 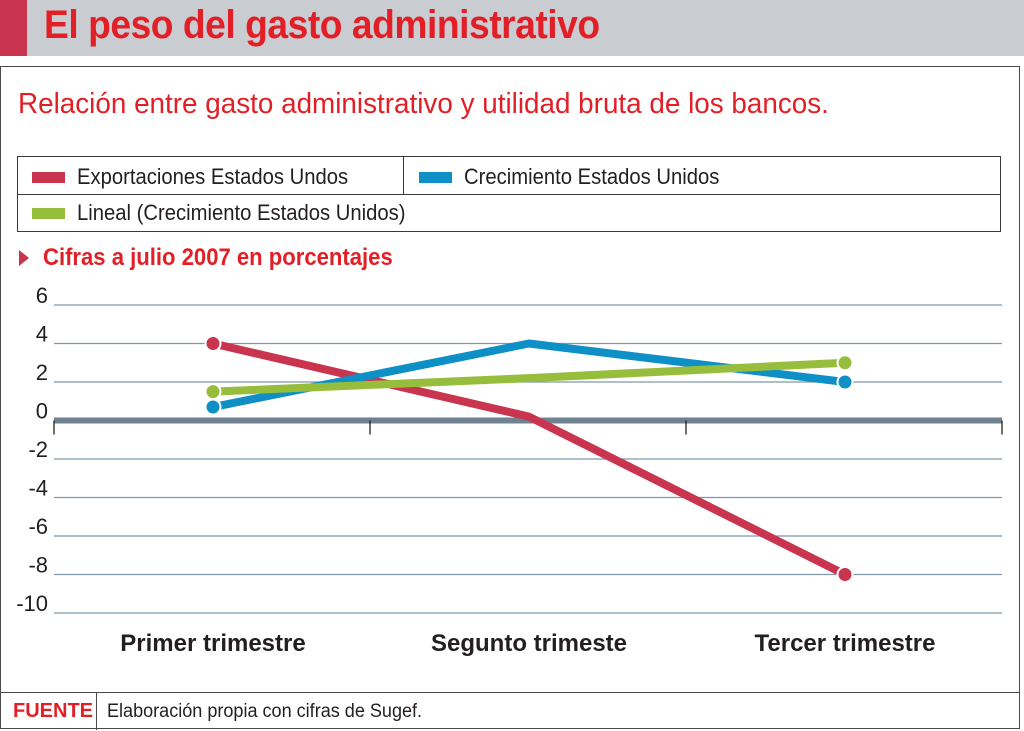 I want to click on y-tick-label: 2, so click(x=42, y=372).